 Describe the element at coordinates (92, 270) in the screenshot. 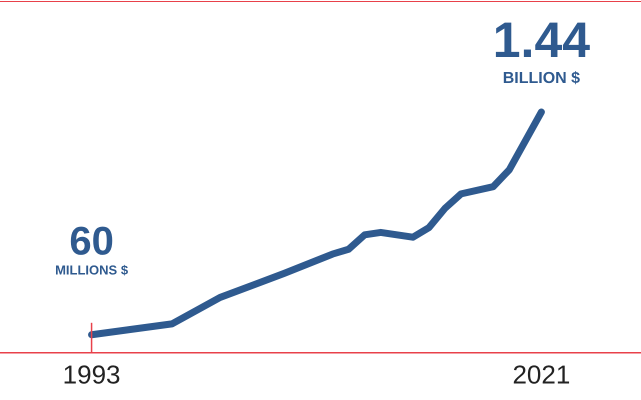

I see `annotation: MILLIONS $` at that location.